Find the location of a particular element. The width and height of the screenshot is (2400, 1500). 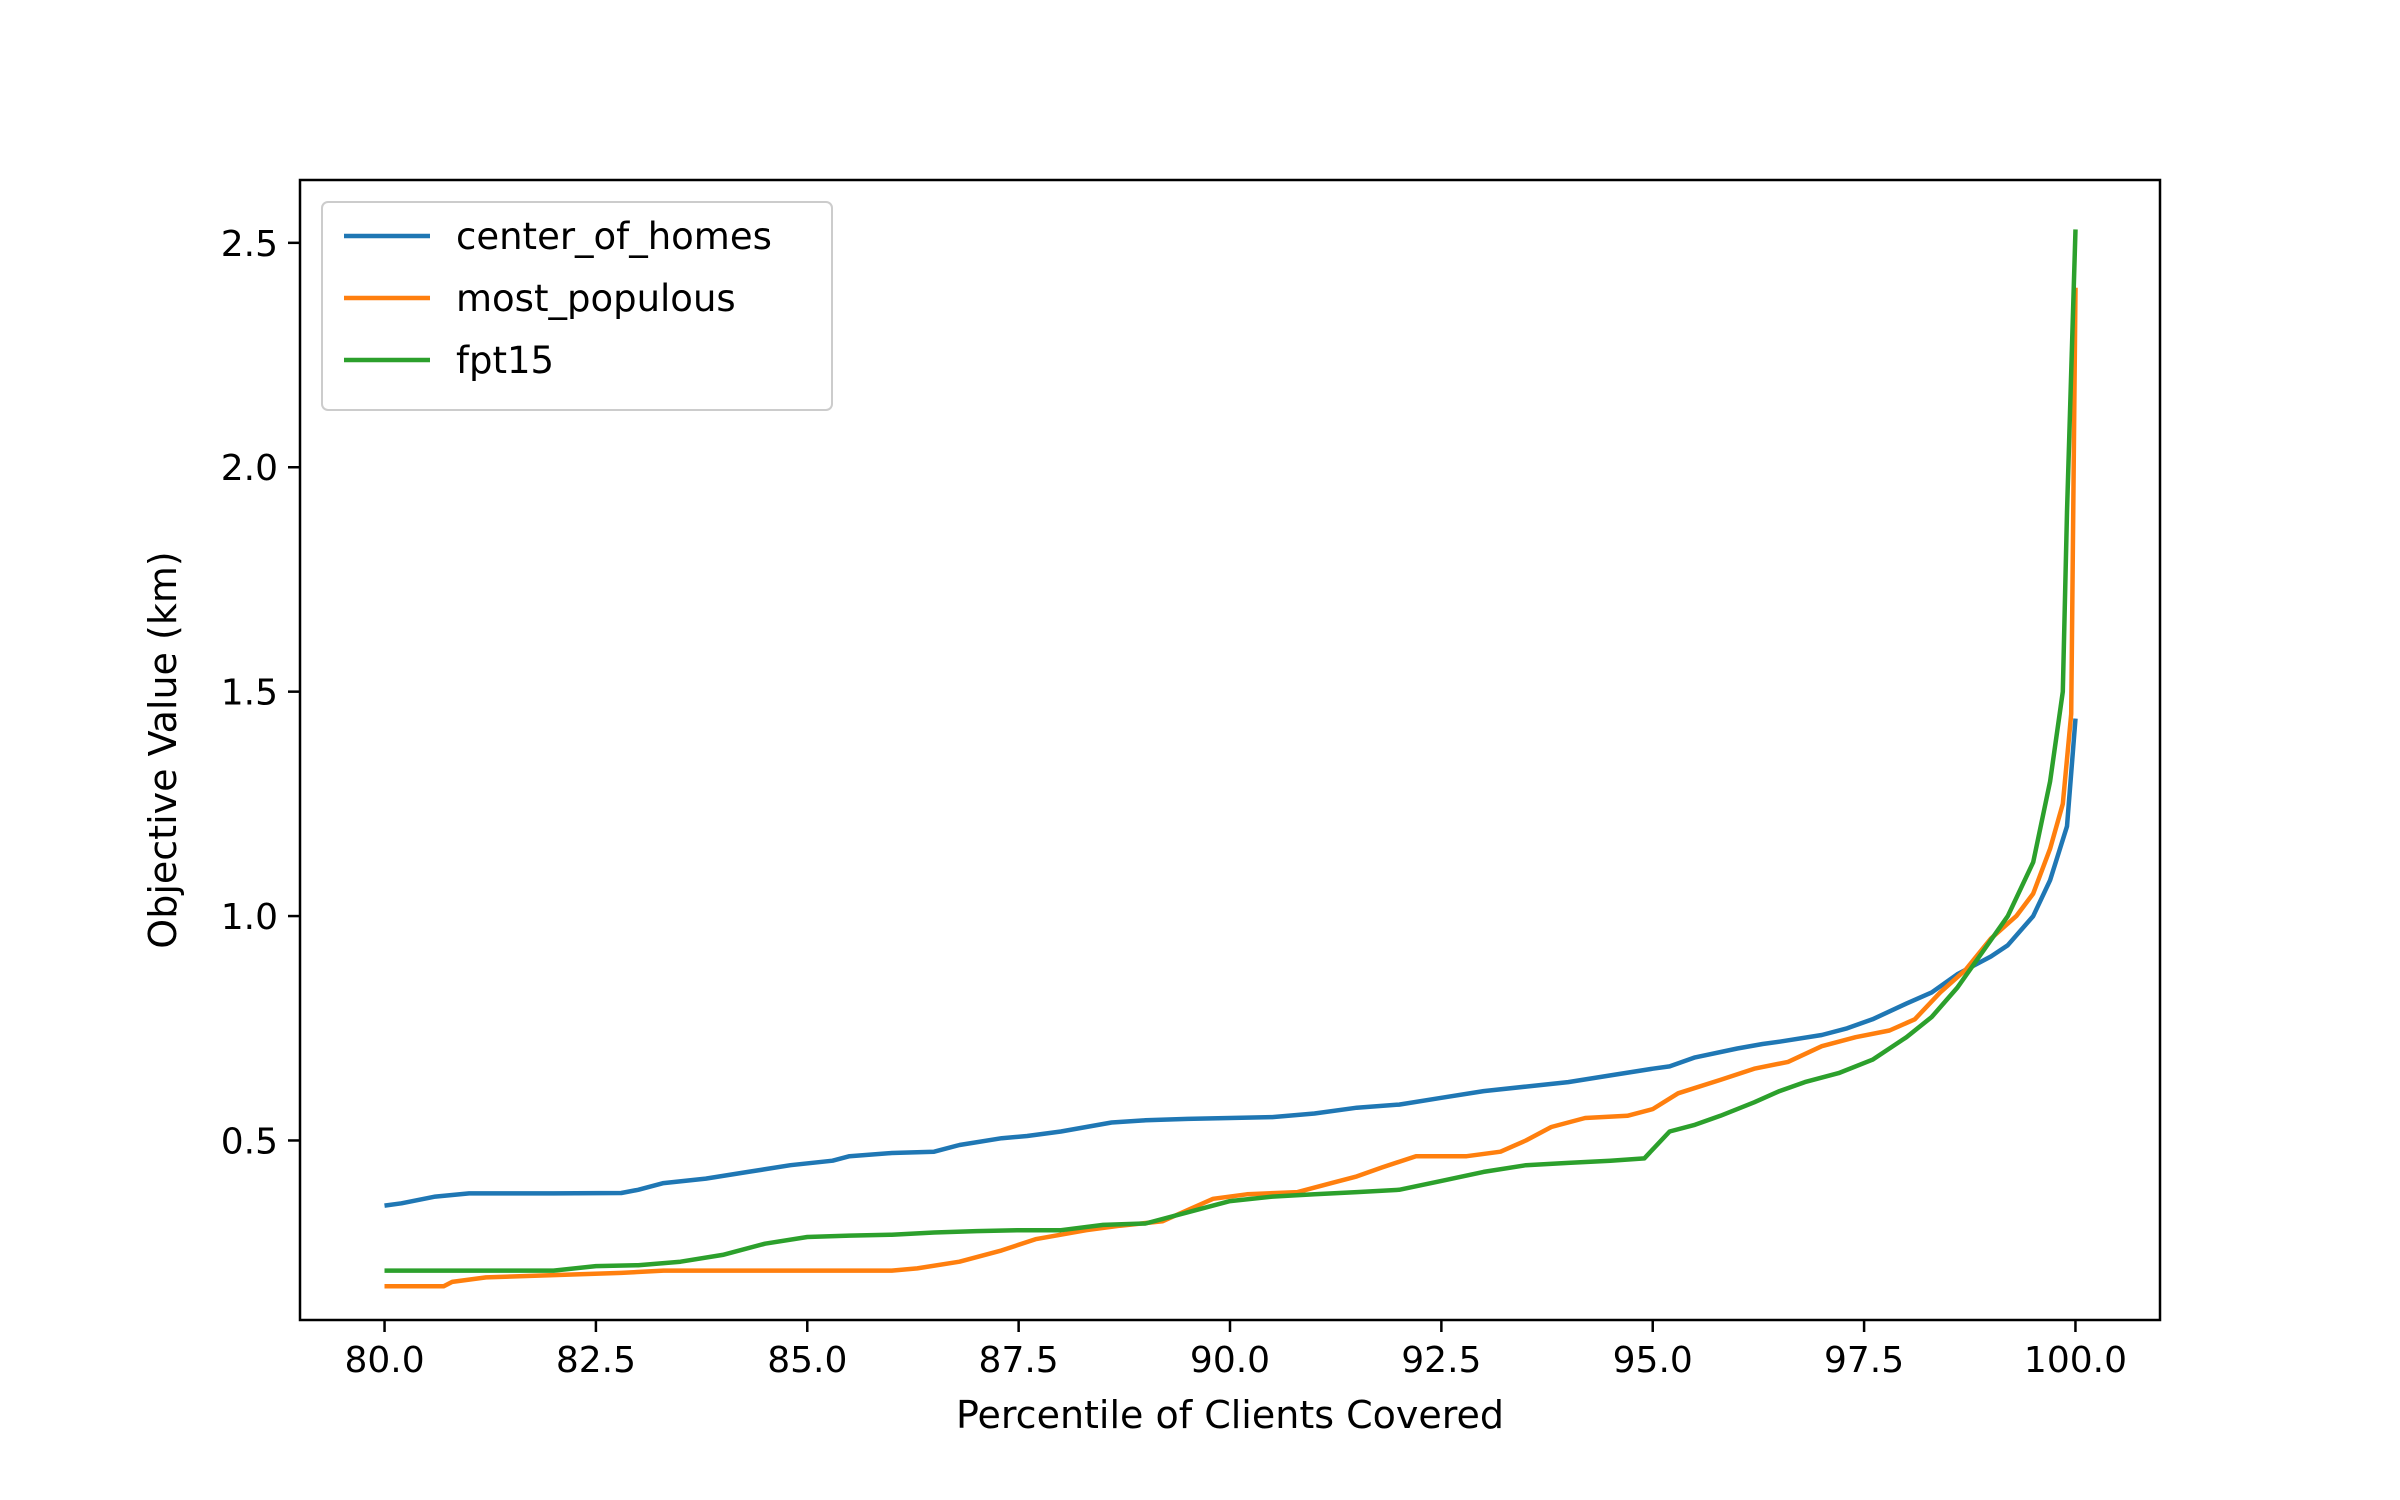

x-tick-label: 85.0 is located at coordinates (807, 1360).